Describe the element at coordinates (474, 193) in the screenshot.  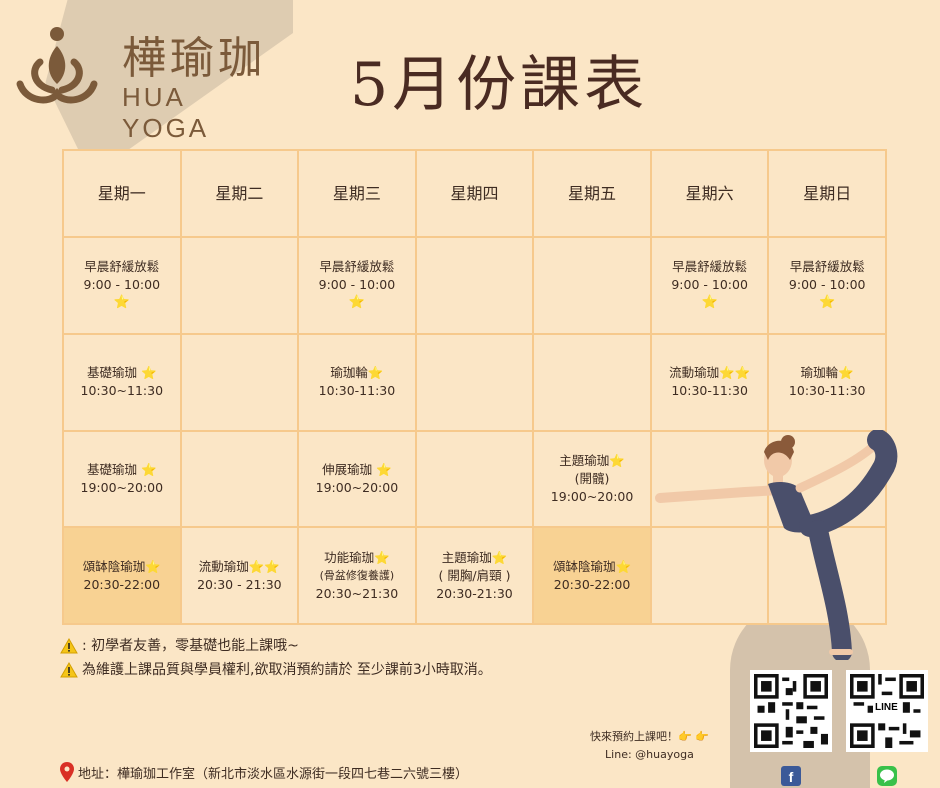
I see `day-header: 星期四` at that location.